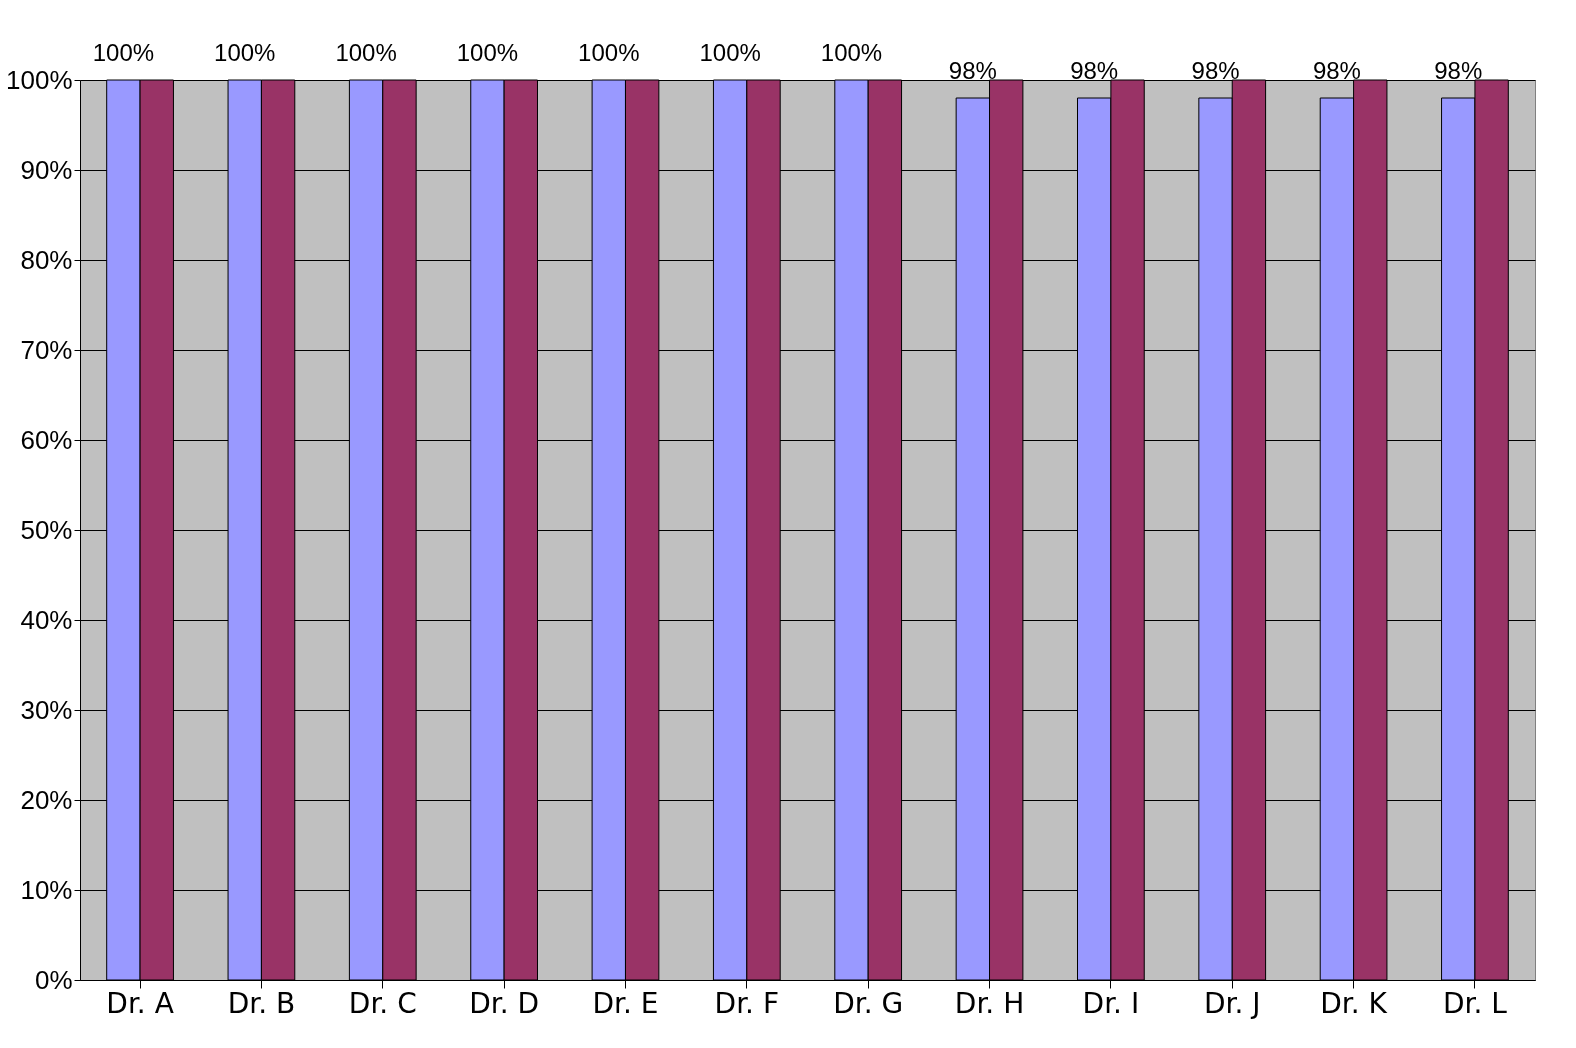 Image resolution: width=1576 pixels, height=1048 pixels. Describe the element at coordinates (39, 79) in the screenshot. I see `y-tick-label: 100%` at that location.